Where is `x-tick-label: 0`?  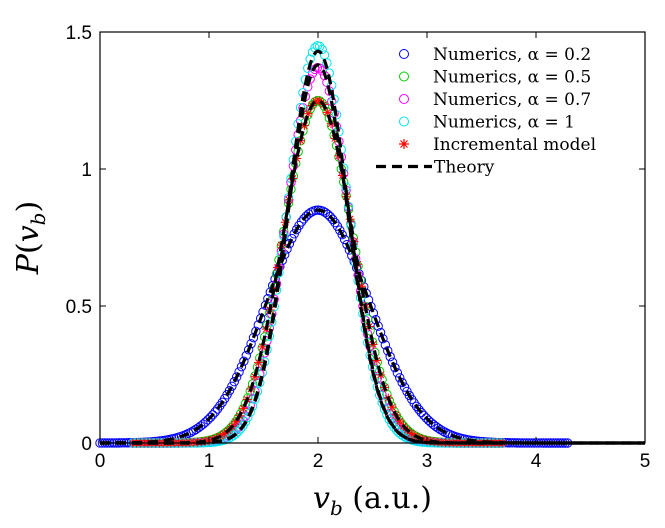 x-tick-label: 0 is located at coordinates (100, 461).